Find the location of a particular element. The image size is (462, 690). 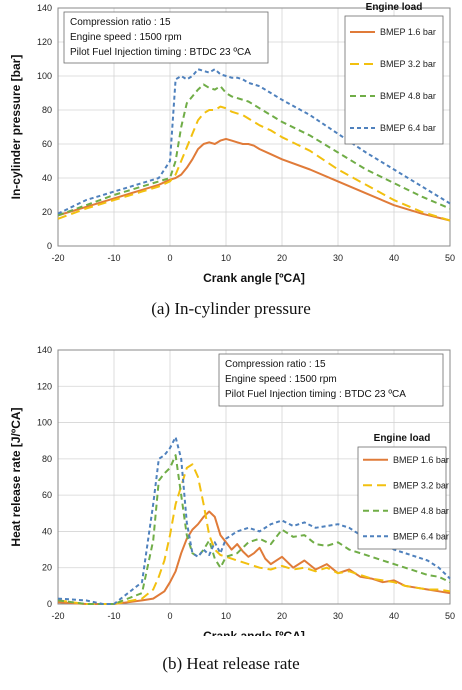

caption-in-cylinder-pressure: (a) In-cylinder pressure is located at coordinates (231, 308).